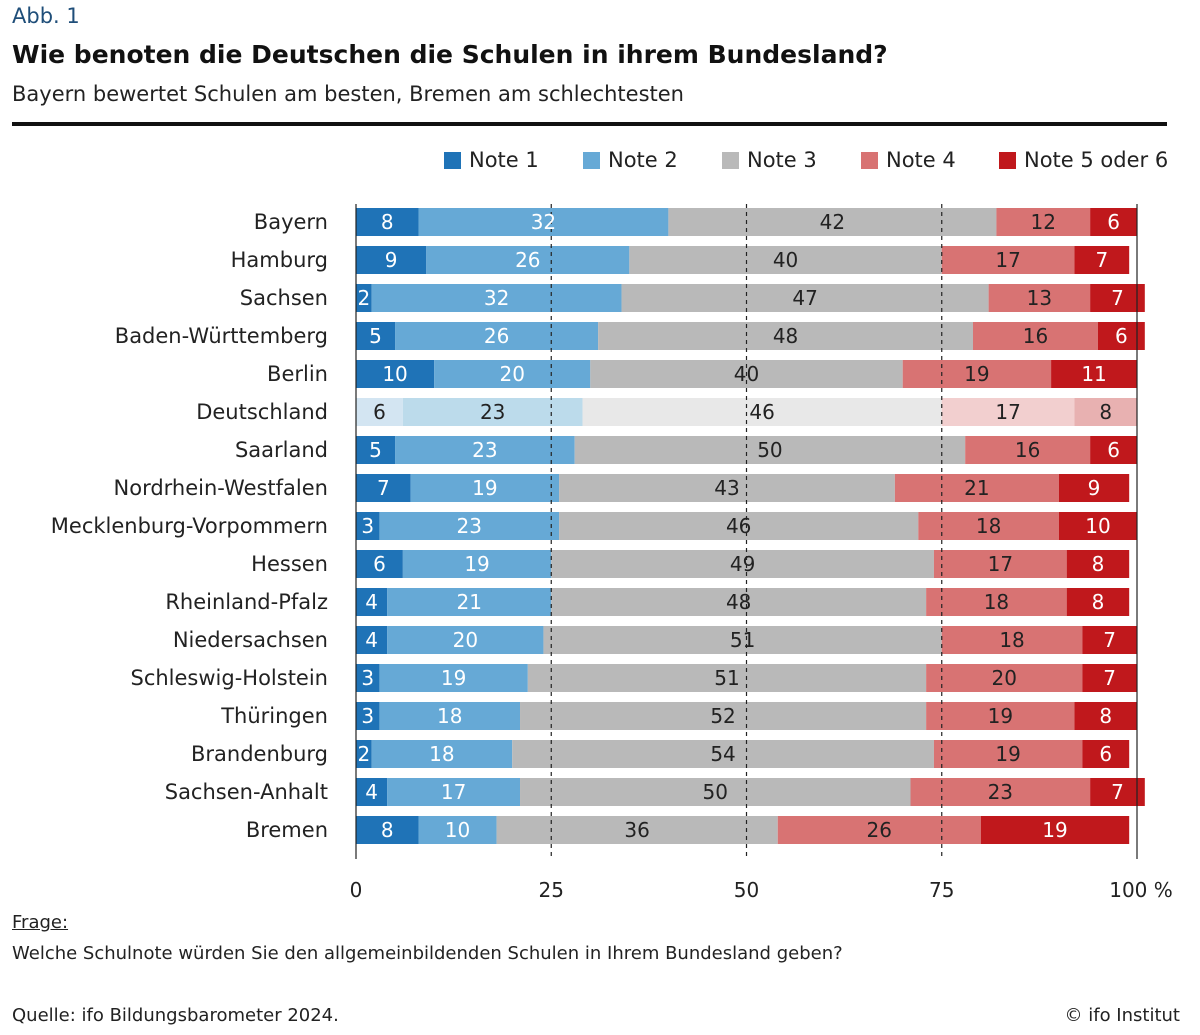 The height and width of the screenshot is (1035, 1200). I want to click on data-label: 26, so click(527, 260).